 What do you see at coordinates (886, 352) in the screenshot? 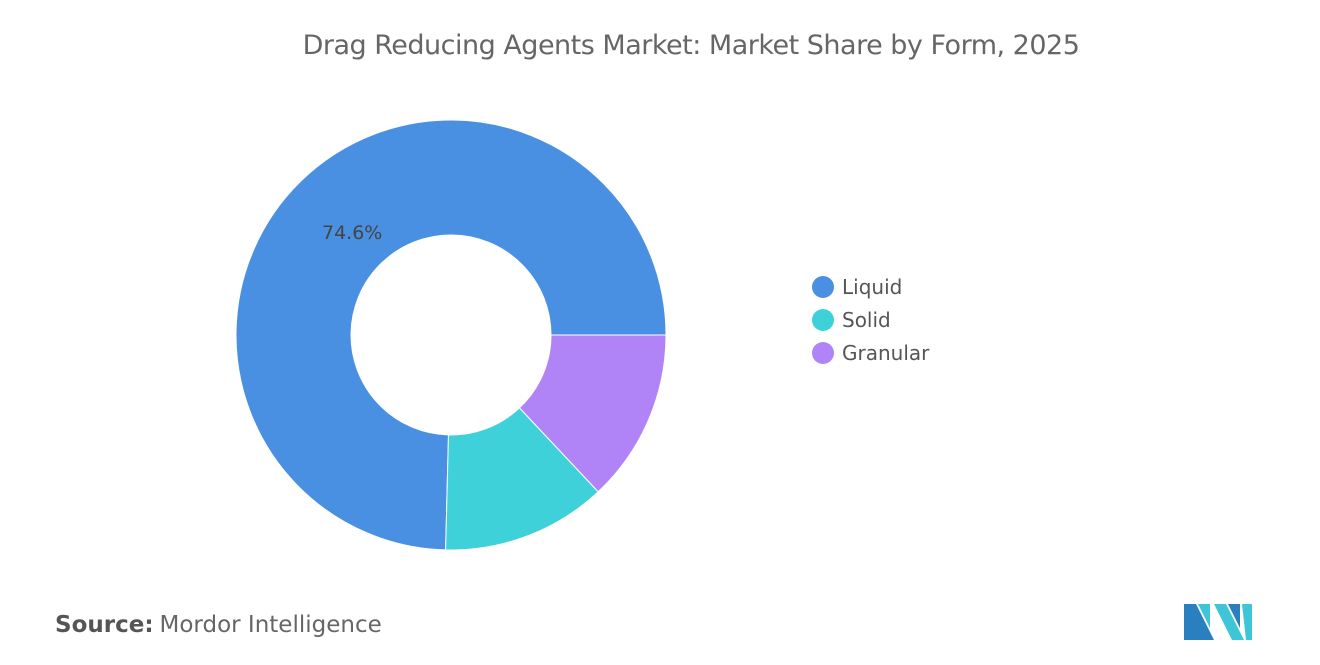
I see `legend-label: Granular` at bounding box center [886, 352].